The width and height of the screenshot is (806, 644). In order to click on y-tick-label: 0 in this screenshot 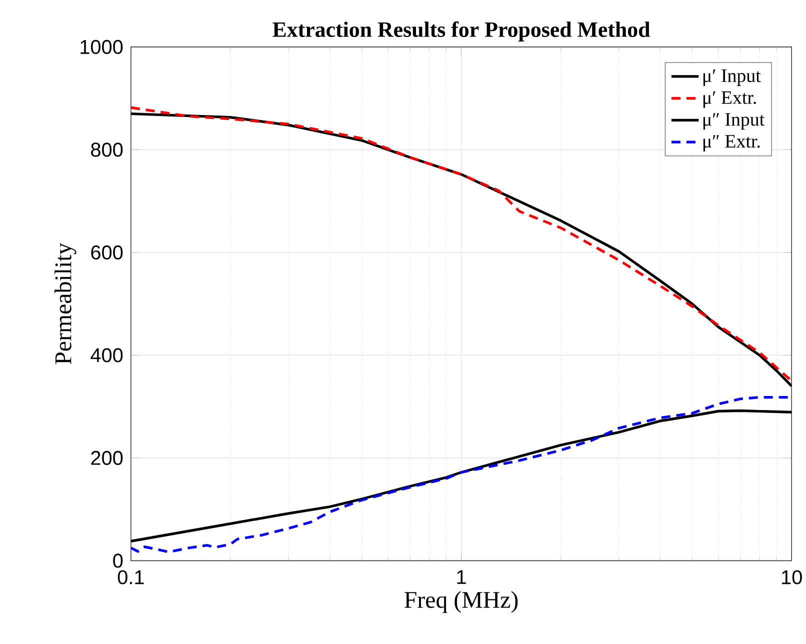, I will do `click(118, 561)`.